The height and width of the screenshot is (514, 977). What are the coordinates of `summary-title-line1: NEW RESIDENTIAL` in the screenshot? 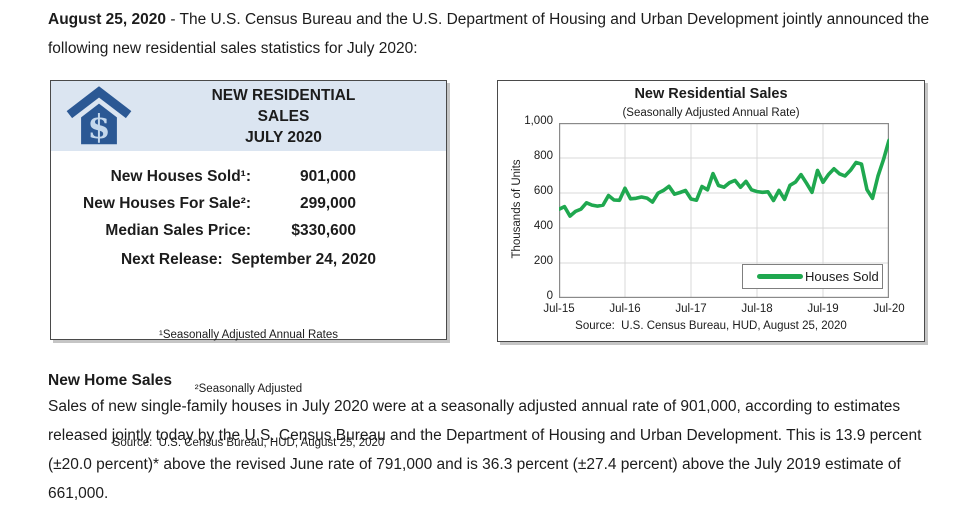 It's located at (283, 95).